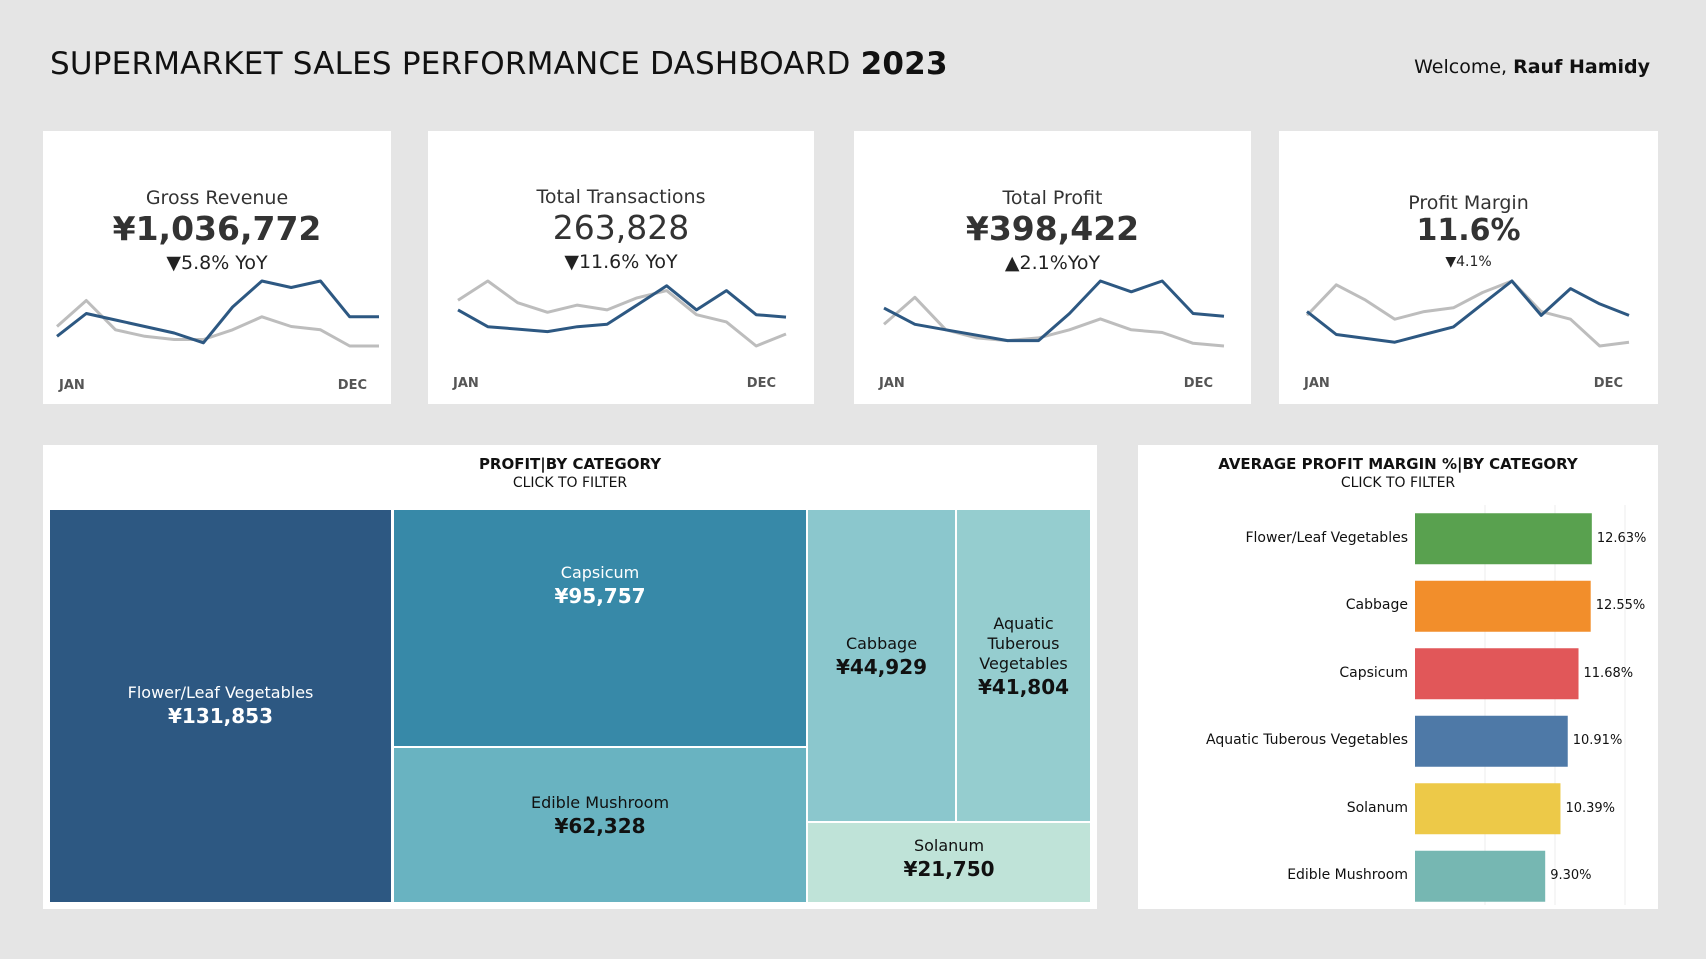 The image size is (1706, 959). I want to click on tile-label: Aquatic Tuberous Vegetables, so click(1023, 643).